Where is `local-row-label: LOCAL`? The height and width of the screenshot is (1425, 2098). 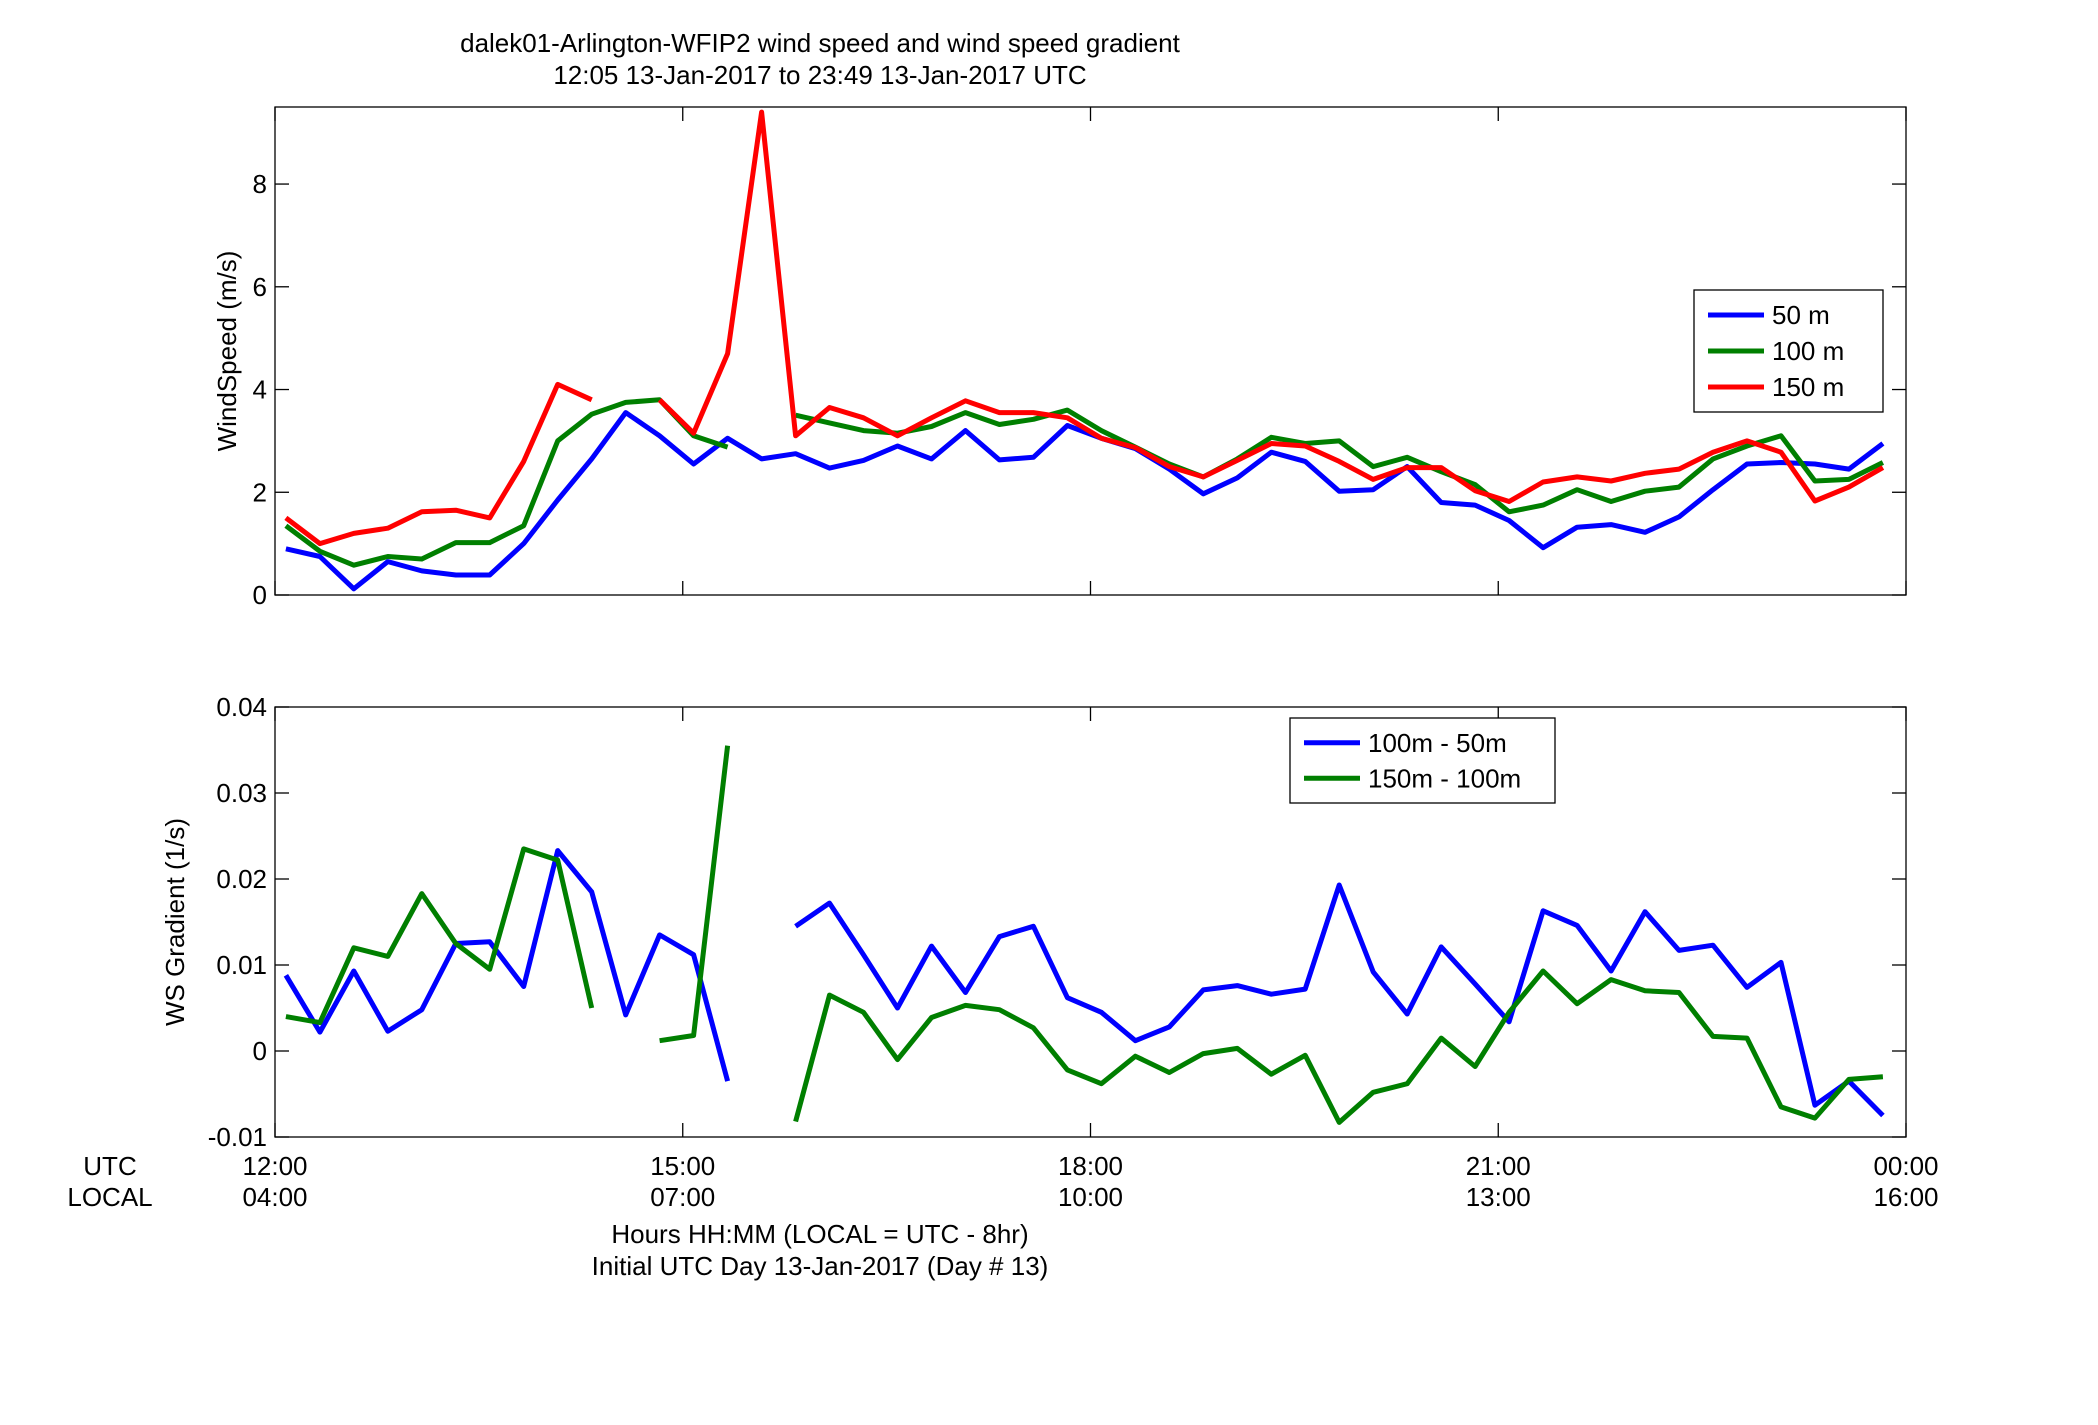 local-row-label: LOCAL is located at coordinates (109, 1197).